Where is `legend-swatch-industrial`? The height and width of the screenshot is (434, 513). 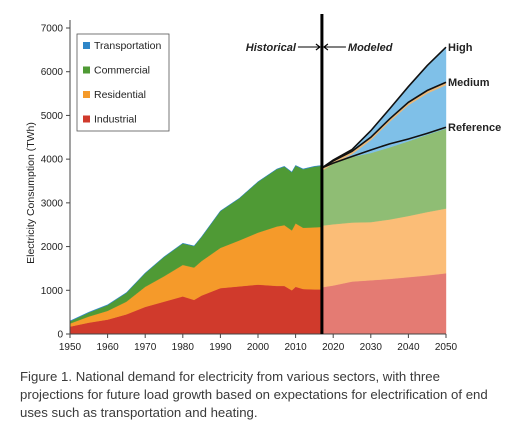 legend-swatch-industrial is located at coordinates (86, 119).